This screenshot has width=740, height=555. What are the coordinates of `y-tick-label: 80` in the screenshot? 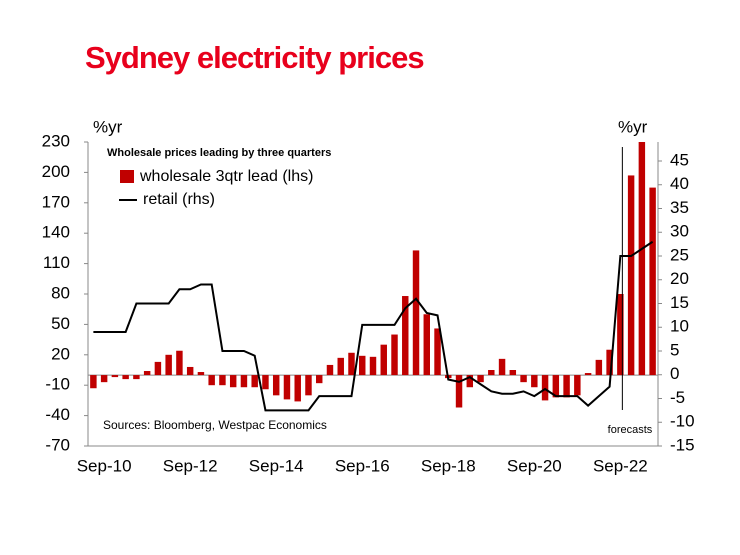 It's located at (60, 292).